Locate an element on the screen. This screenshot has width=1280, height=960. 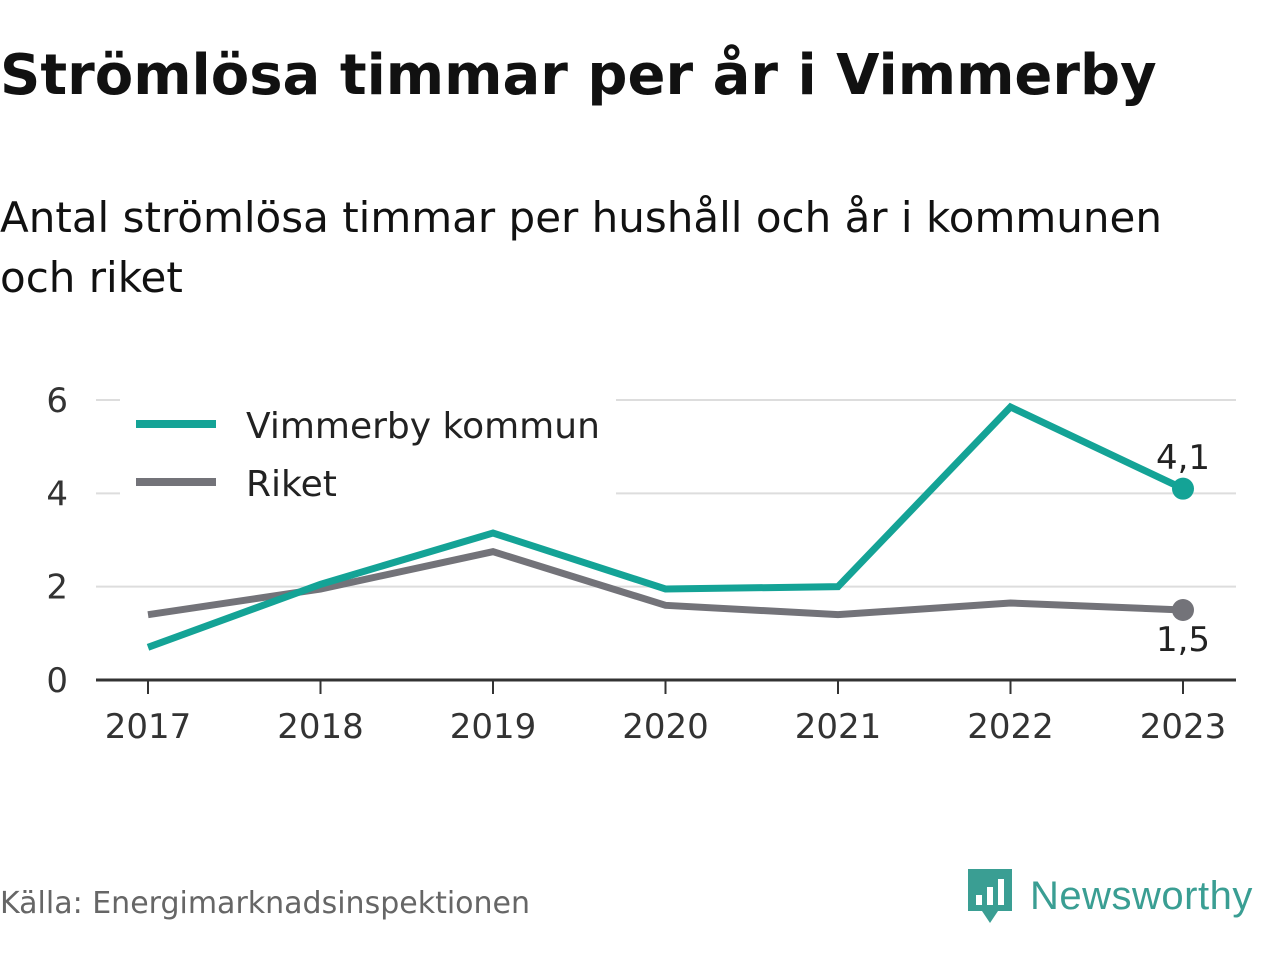
series-line-riket is located at coordinates (665, 583).